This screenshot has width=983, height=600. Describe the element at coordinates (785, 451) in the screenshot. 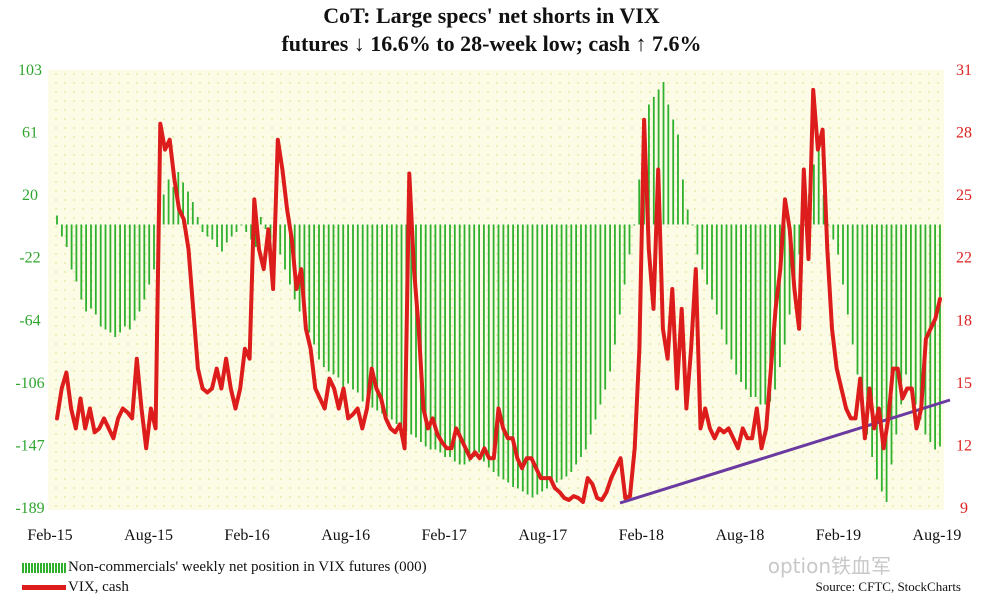

I see `trend-line` at that location.